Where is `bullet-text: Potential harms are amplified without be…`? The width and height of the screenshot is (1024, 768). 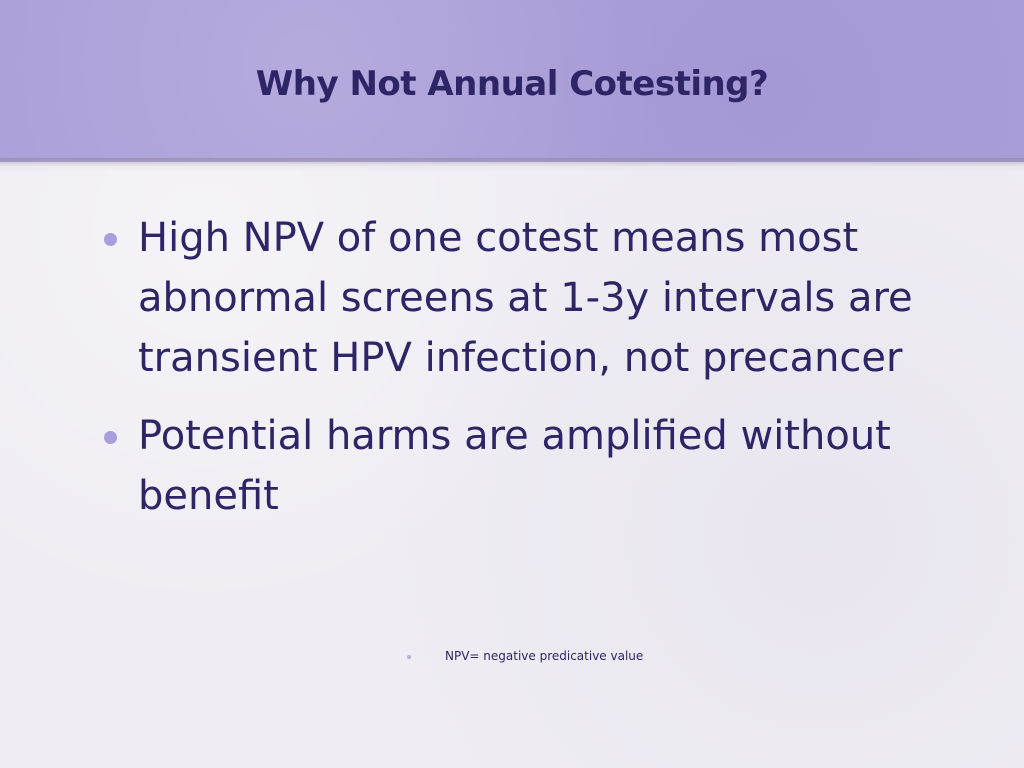 bullet-text: Potential harms are amplified without be… is located at coordinates (514, 466).